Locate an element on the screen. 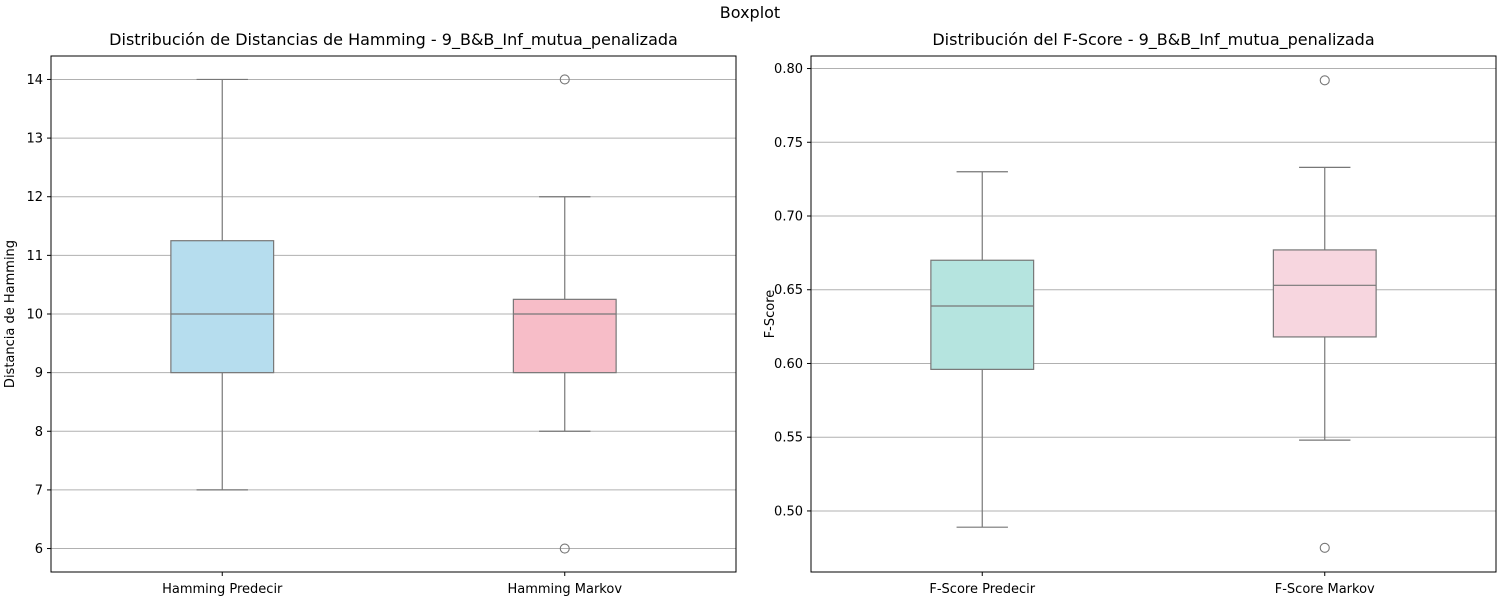  x-tick-label: Hamming Markov is located at coordinates (564, 589).